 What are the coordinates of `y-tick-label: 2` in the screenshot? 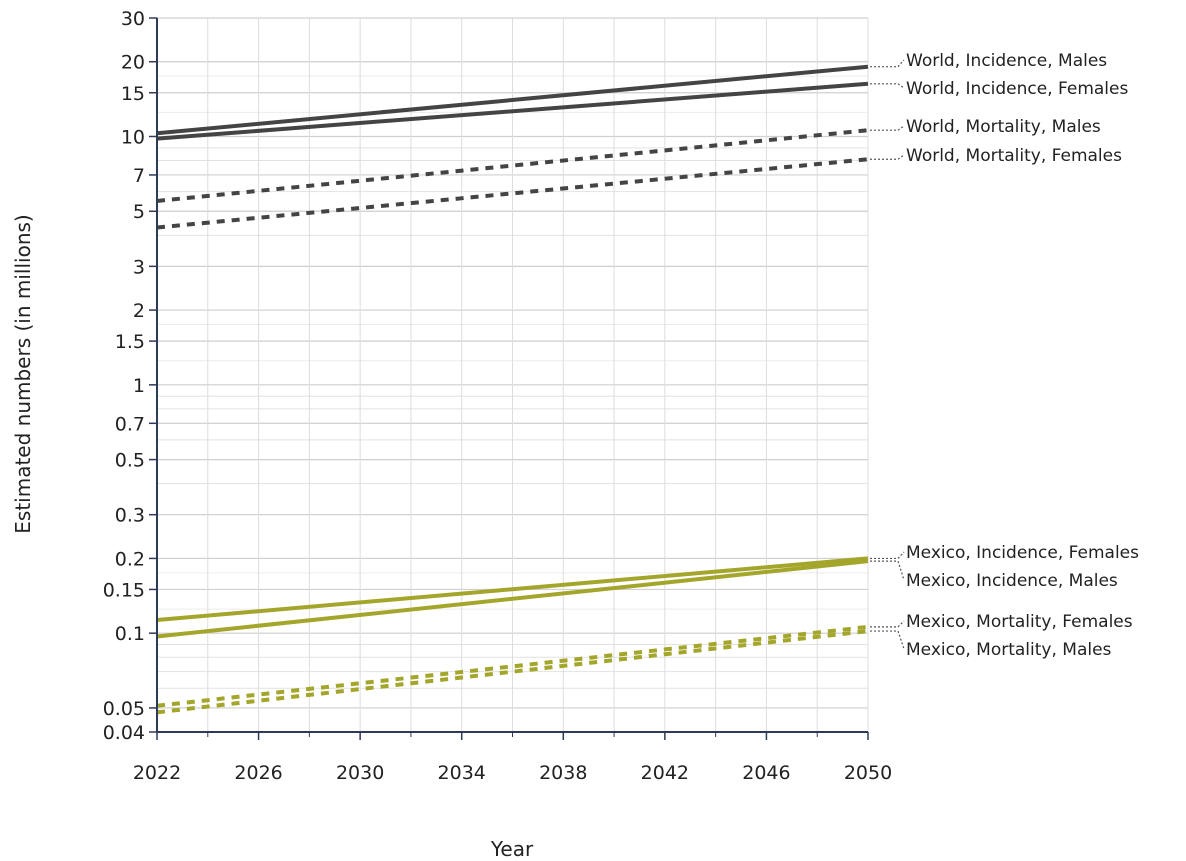 It's located at (139, 311).